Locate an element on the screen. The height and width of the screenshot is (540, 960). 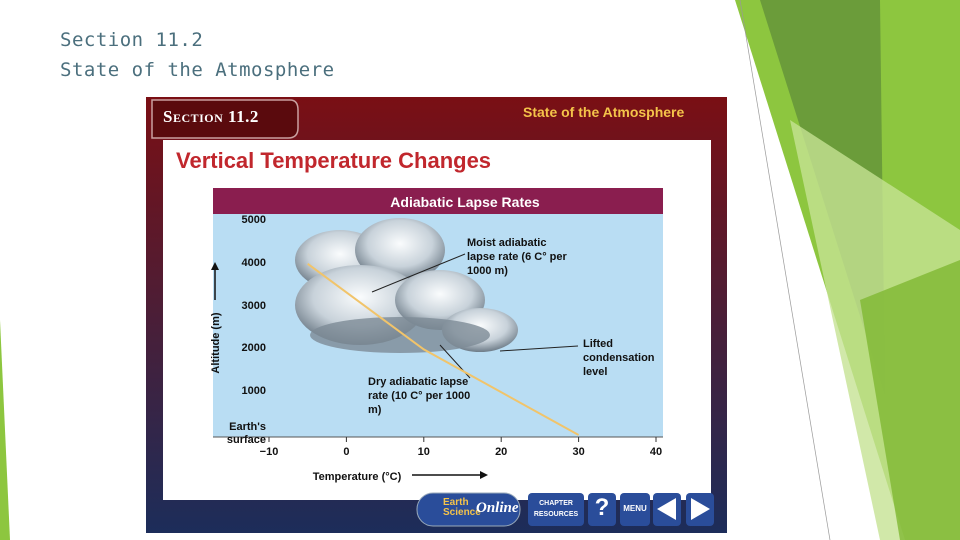
section-tab is located at coordinates (225, 119).